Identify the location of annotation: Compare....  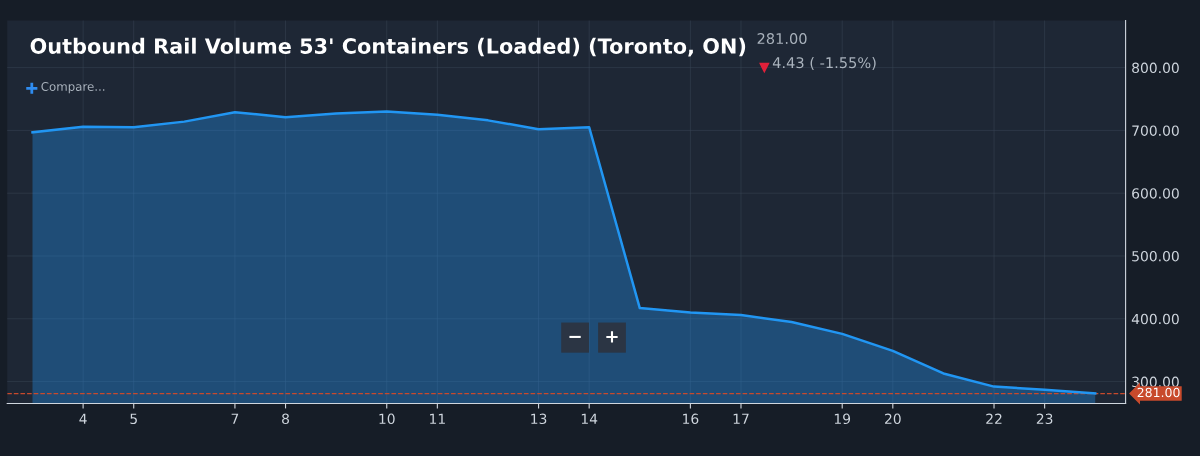
(73, 88).